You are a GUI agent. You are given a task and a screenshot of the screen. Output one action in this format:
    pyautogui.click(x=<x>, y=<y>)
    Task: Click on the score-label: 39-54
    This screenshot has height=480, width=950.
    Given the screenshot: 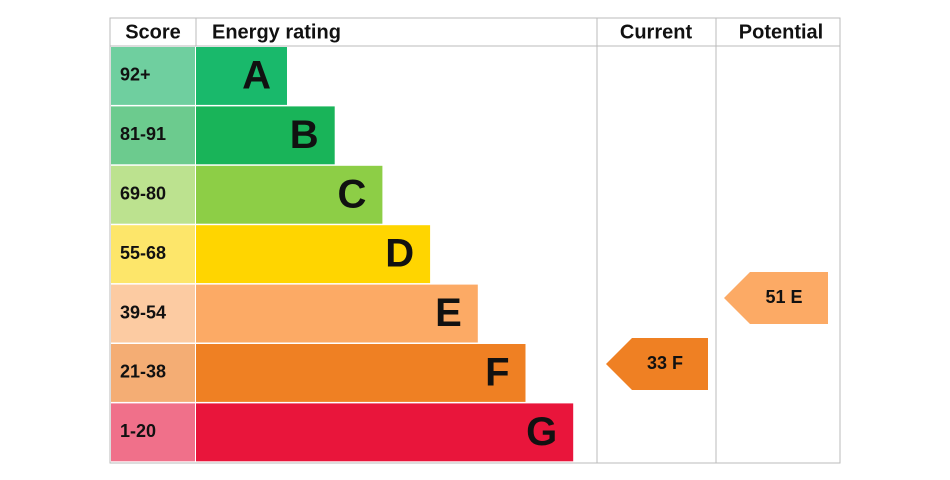 What is the action you would take?
    pyautogui.click(x=143, y=312)
    